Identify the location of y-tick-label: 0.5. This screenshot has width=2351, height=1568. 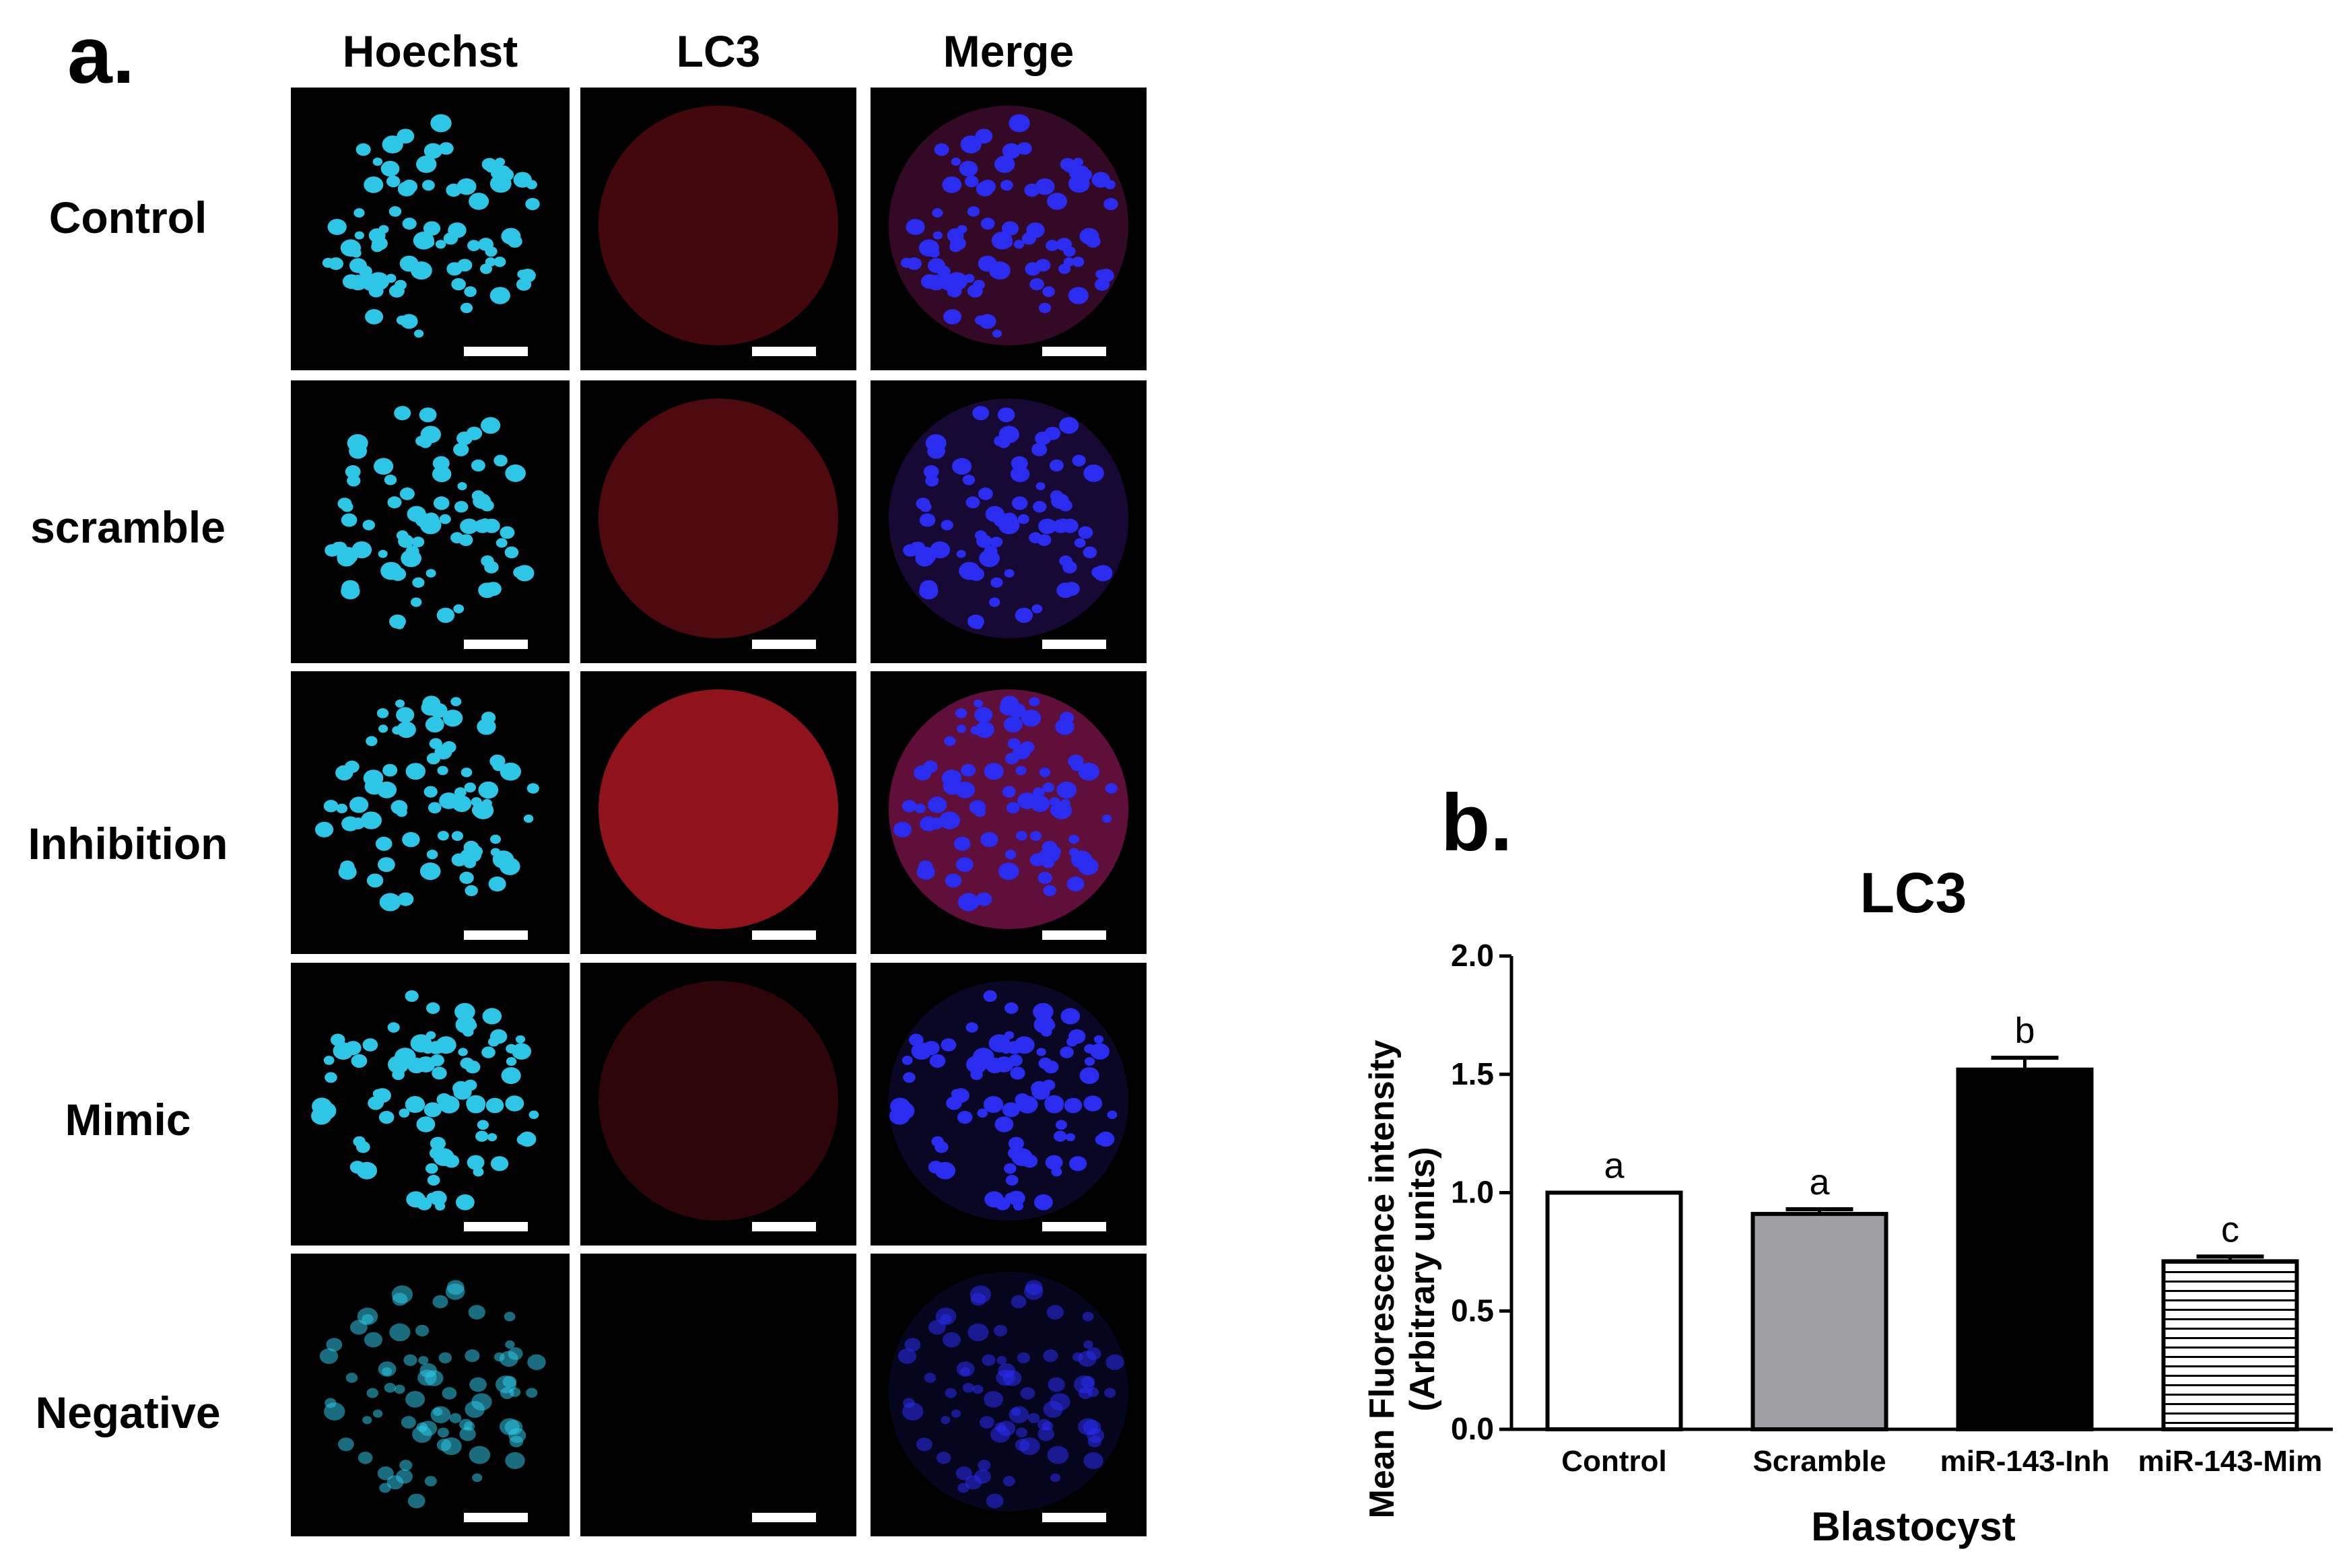
(1473, 1310).